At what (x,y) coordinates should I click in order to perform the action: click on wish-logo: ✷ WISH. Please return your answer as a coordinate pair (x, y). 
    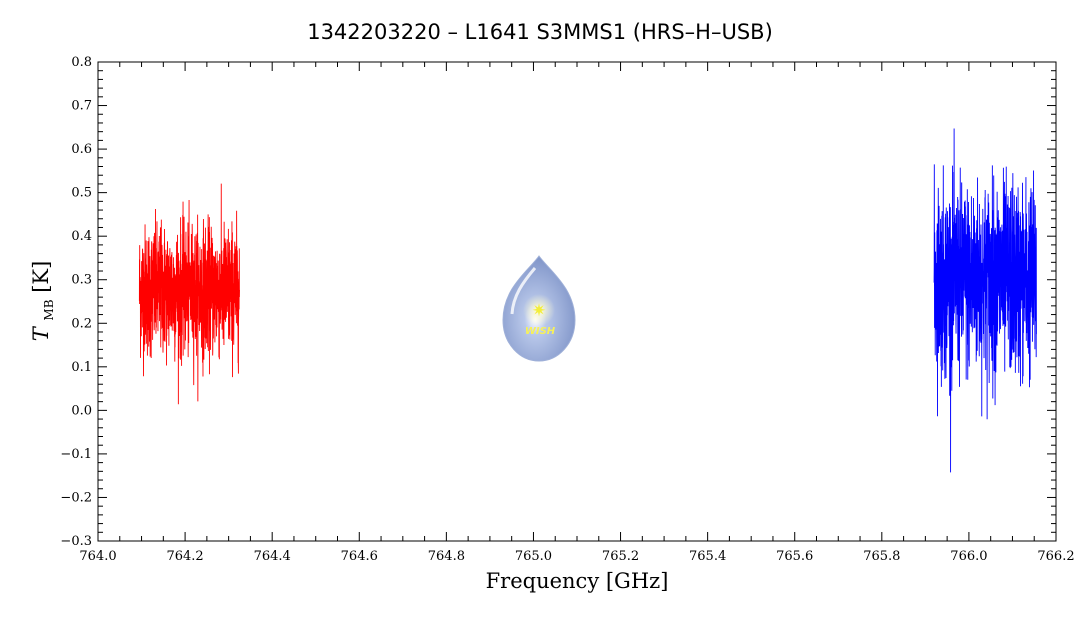
    Looking at the image, I should click on (539, 308).